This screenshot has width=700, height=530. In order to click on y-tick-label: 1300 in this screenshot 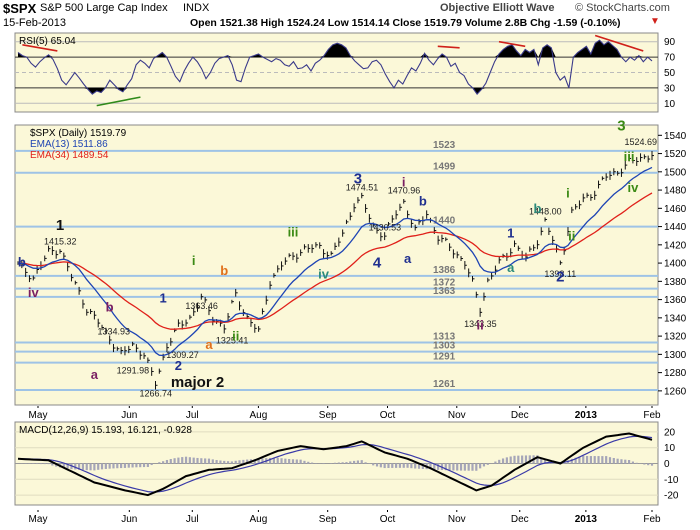, I will do `click(675, 355)`.